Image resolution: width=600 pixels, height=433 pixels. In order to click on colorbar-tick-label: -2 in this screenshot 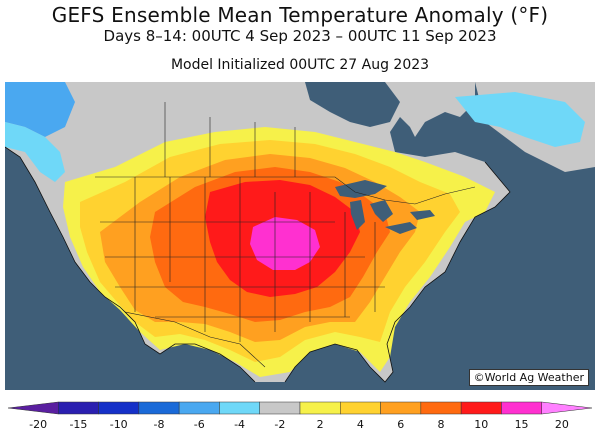, I will do `click(279, 424)`.